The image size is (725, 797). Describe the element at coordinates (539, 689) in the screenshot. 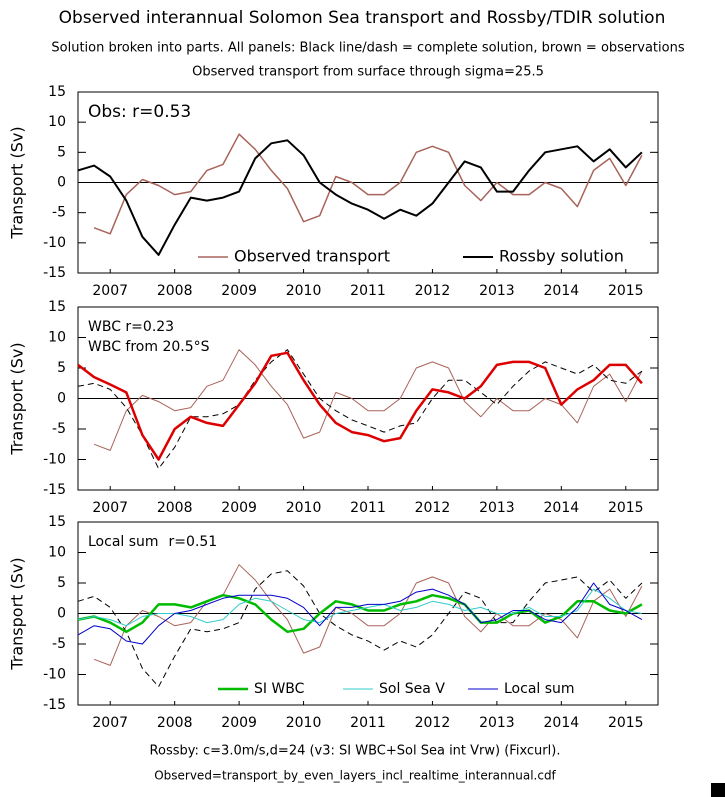

I see `legend-label: Local sum` at that location.